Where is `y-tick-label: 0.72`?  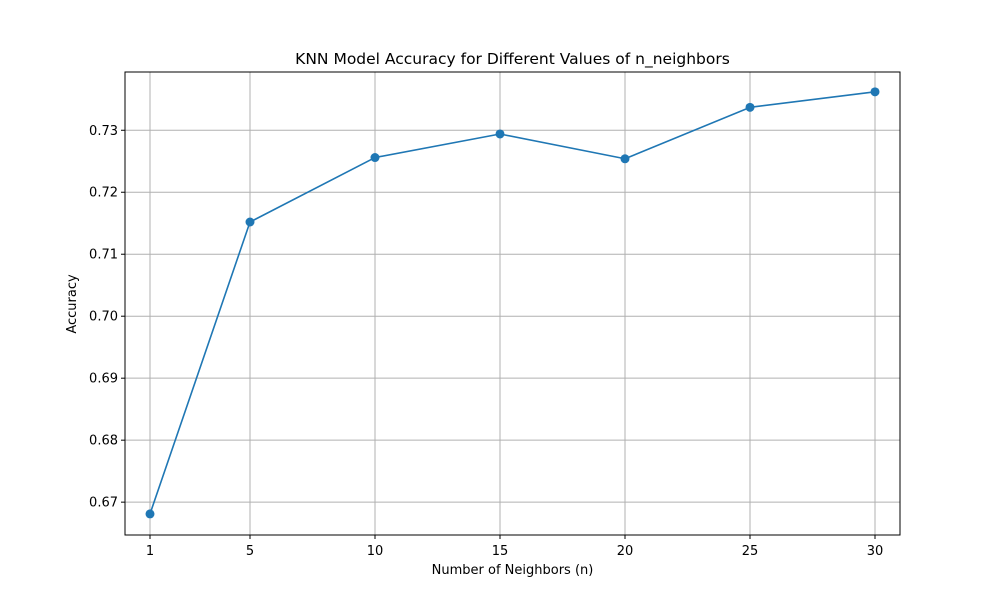
y-tick-label: 0.72 is located at coordinates (103, 193).